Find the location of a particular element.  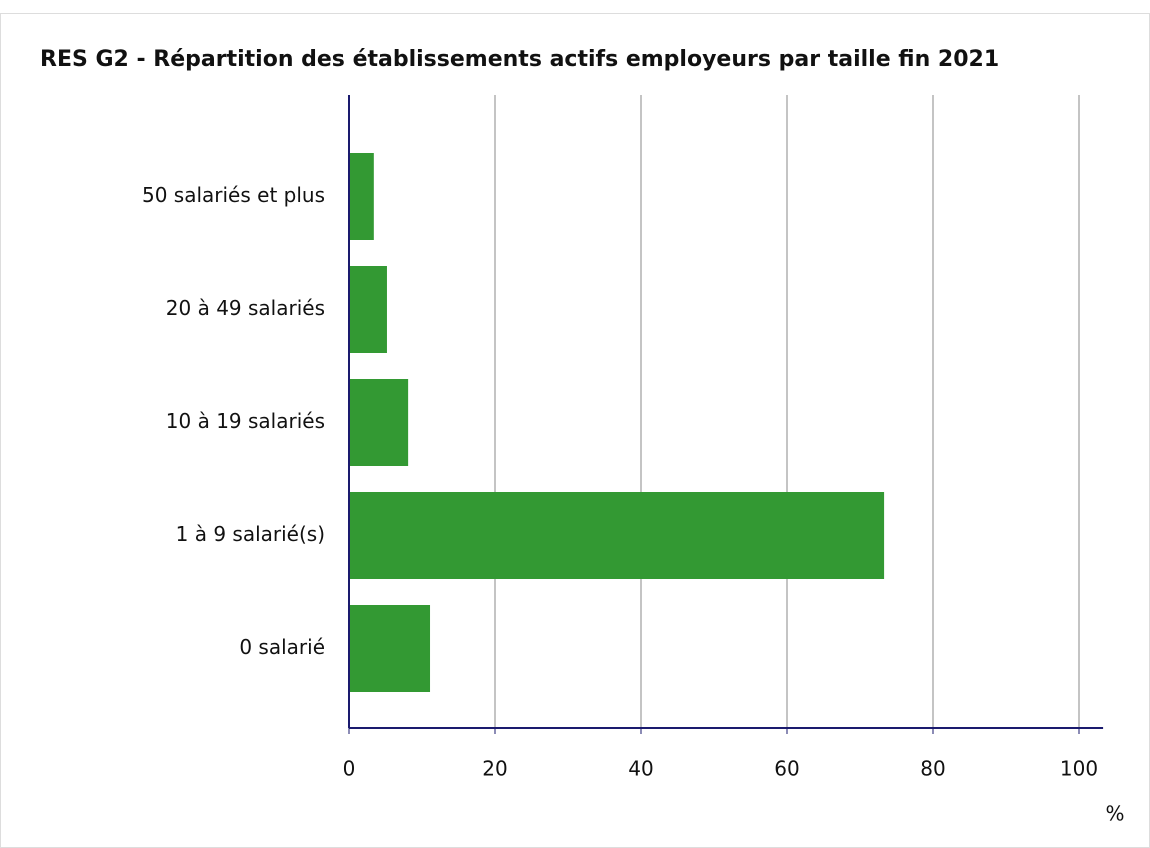

y-tick-label: 20 à 49 salariés is located at coordinates (245, 308).